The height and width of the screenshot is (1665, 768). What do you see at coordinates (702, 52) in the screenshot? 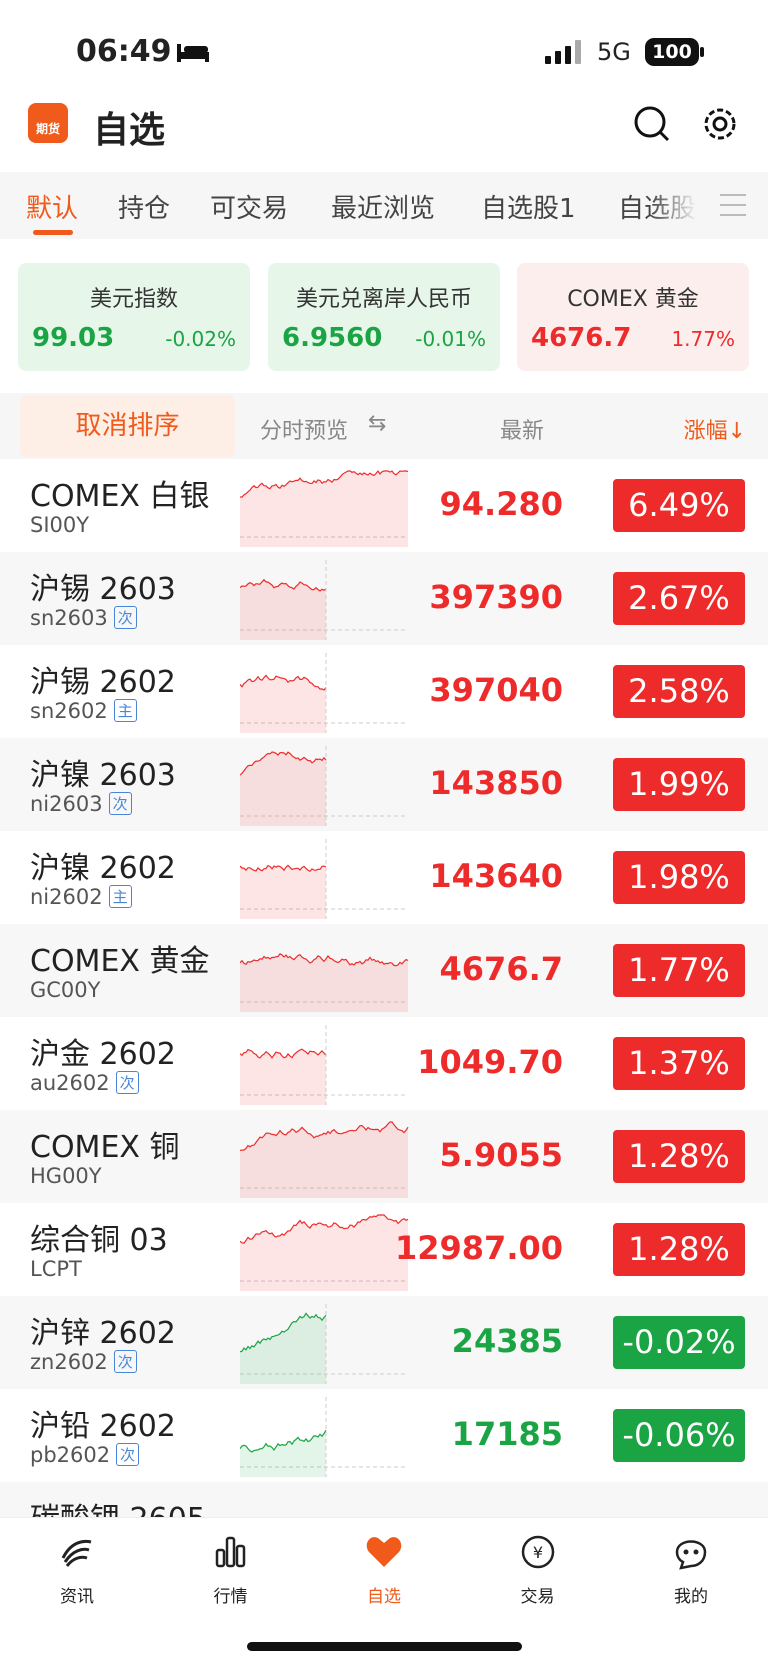
I see `battery-tip` at bounding box center [702, 52].